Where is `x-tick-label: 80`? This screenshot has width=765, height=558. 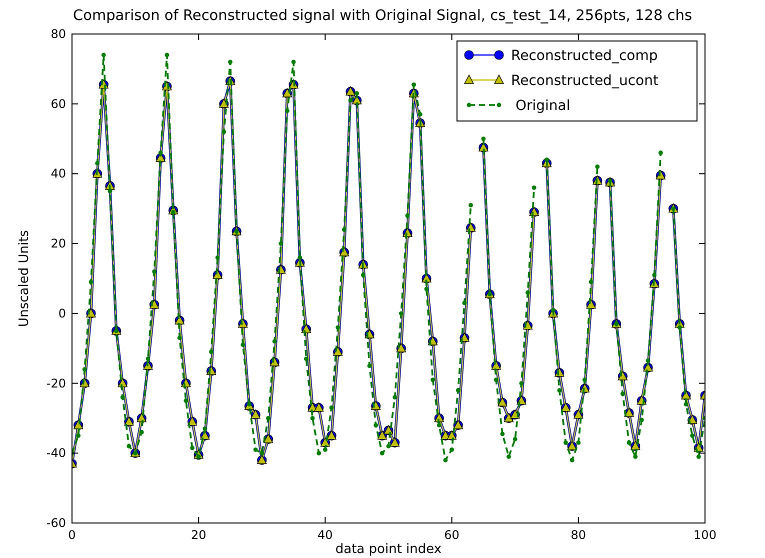 x-tick-label: 80 is located at coordinates (578, 535).